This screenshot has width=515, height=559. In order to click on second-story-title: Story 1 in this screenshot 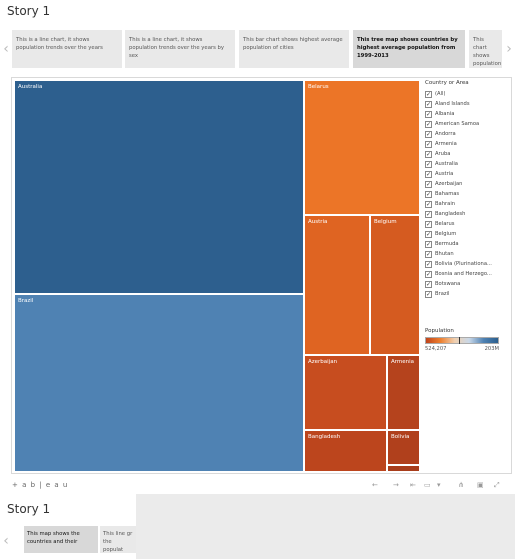, I will do `click(29, 509)`.